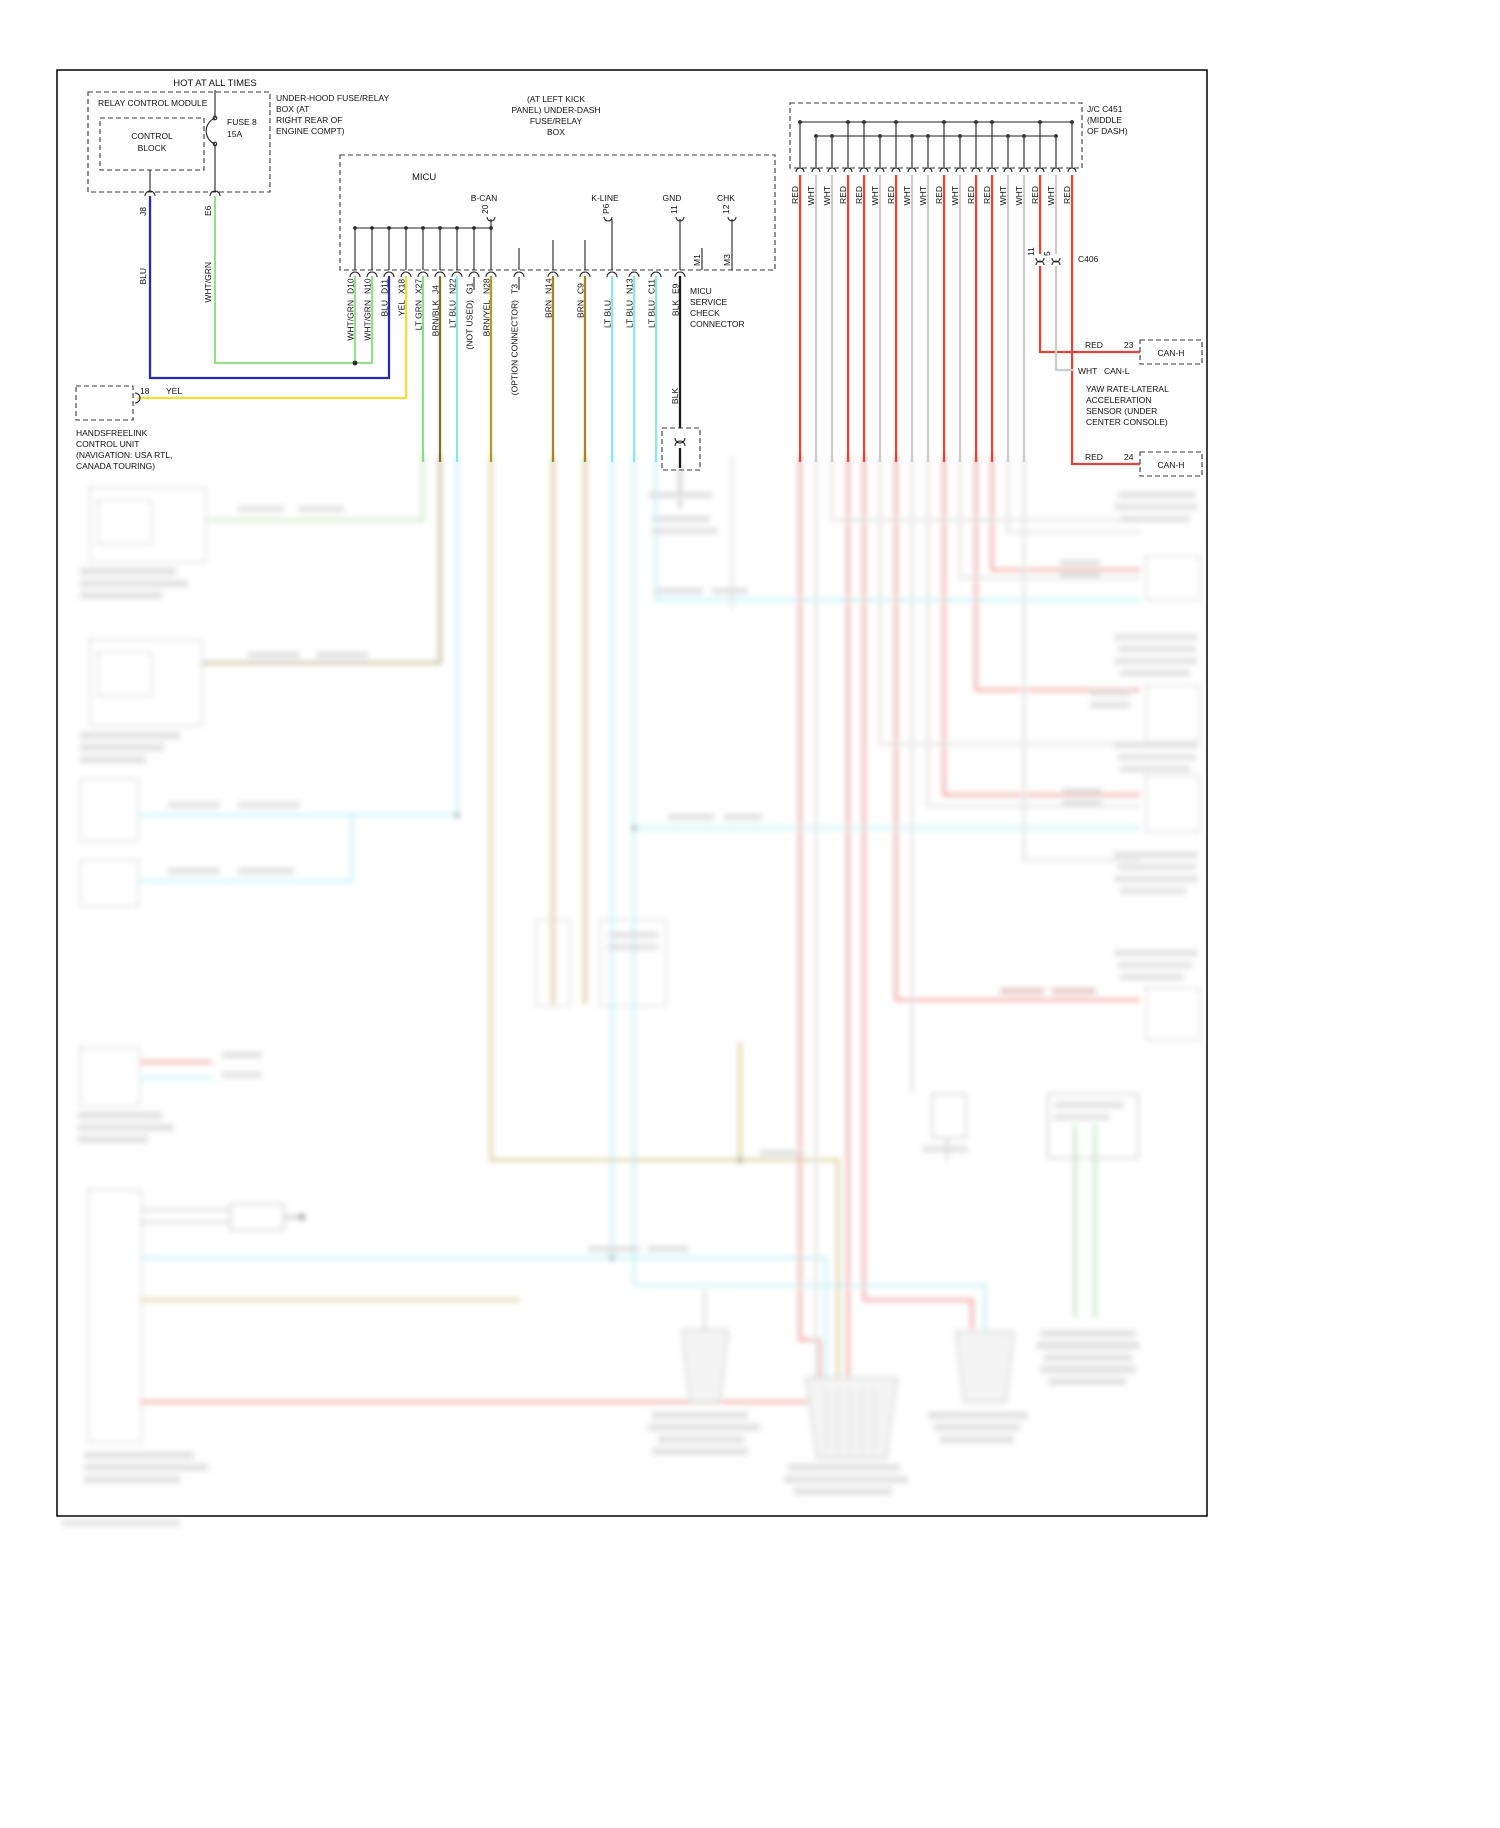 This screenshot has width=1500, height=1828. Describe the element at coordinates (210, 131) in the screenshot. I see `fuse-symbol` at that location.